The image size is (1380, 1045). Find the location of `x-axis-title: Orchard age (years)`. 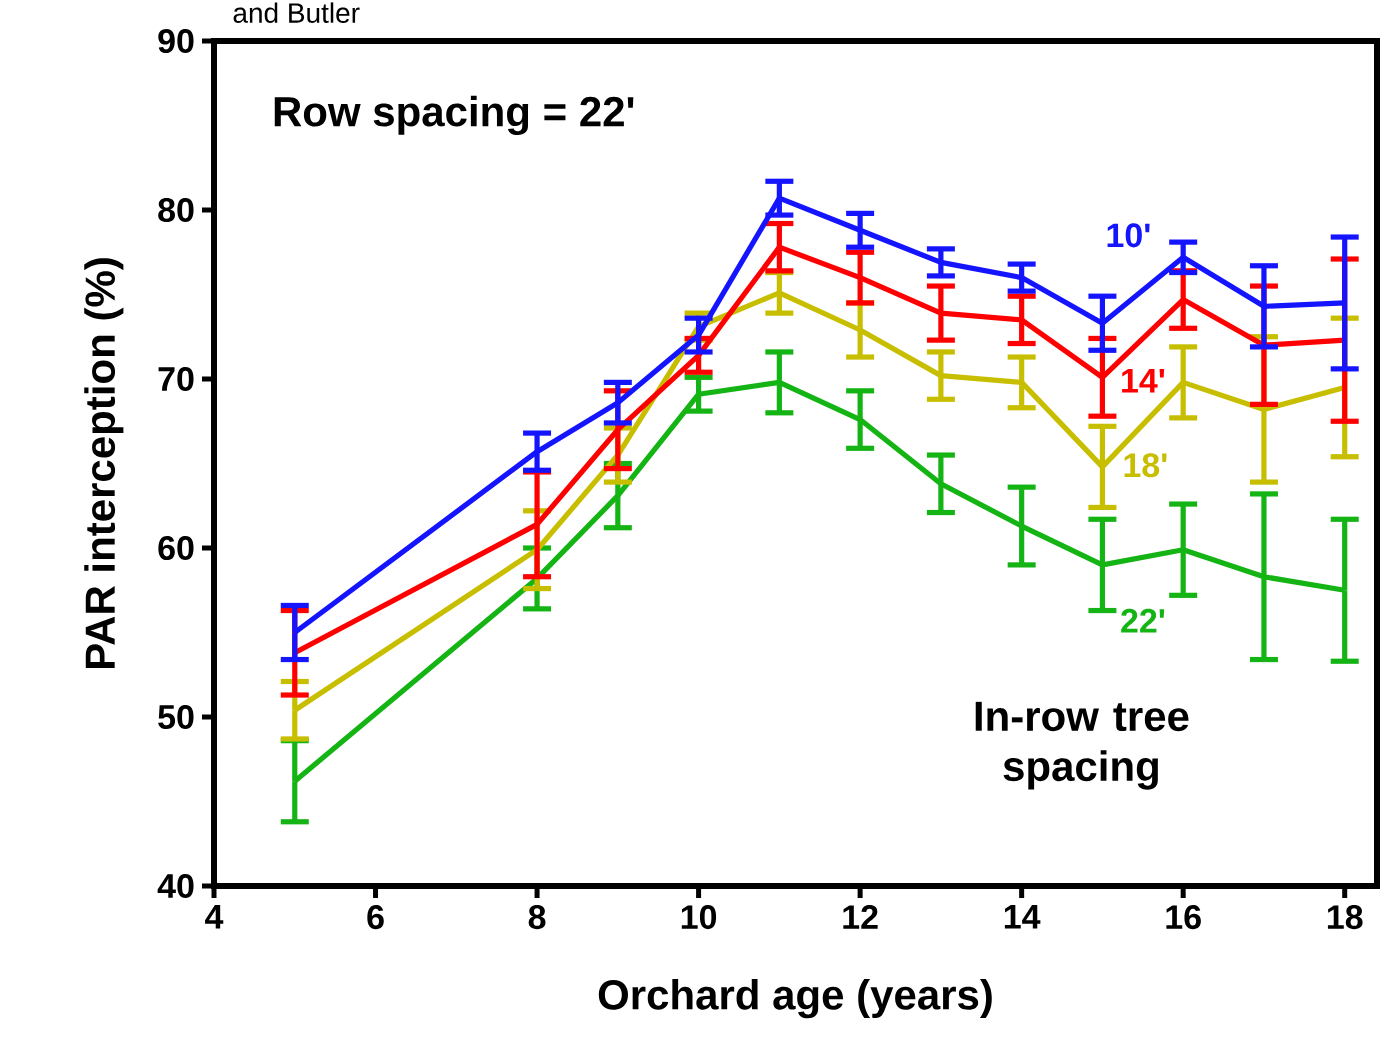

x-axis-title: Orchard age (years) is located at coordinates (795, 998).